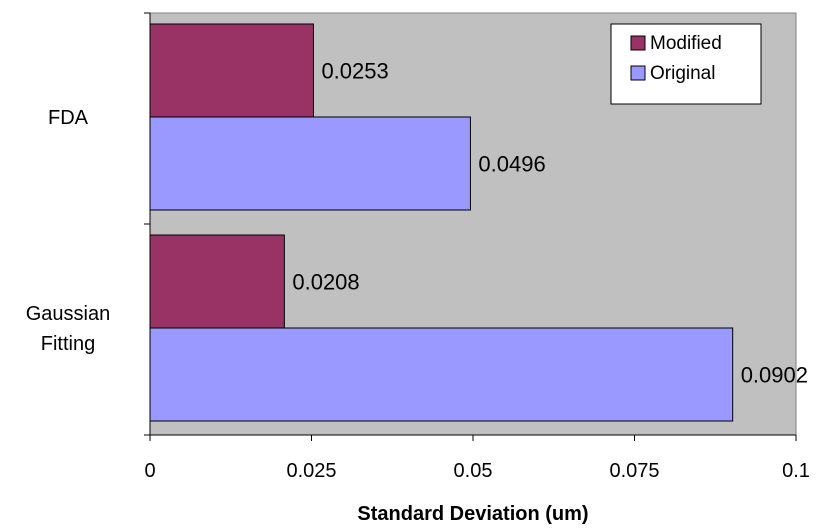 The height and width of the screenshot is (529, 831). Describe the element at coordinates (511, 164) in the screenshot. I see `data-label-original-0: 0.0496` at that location.